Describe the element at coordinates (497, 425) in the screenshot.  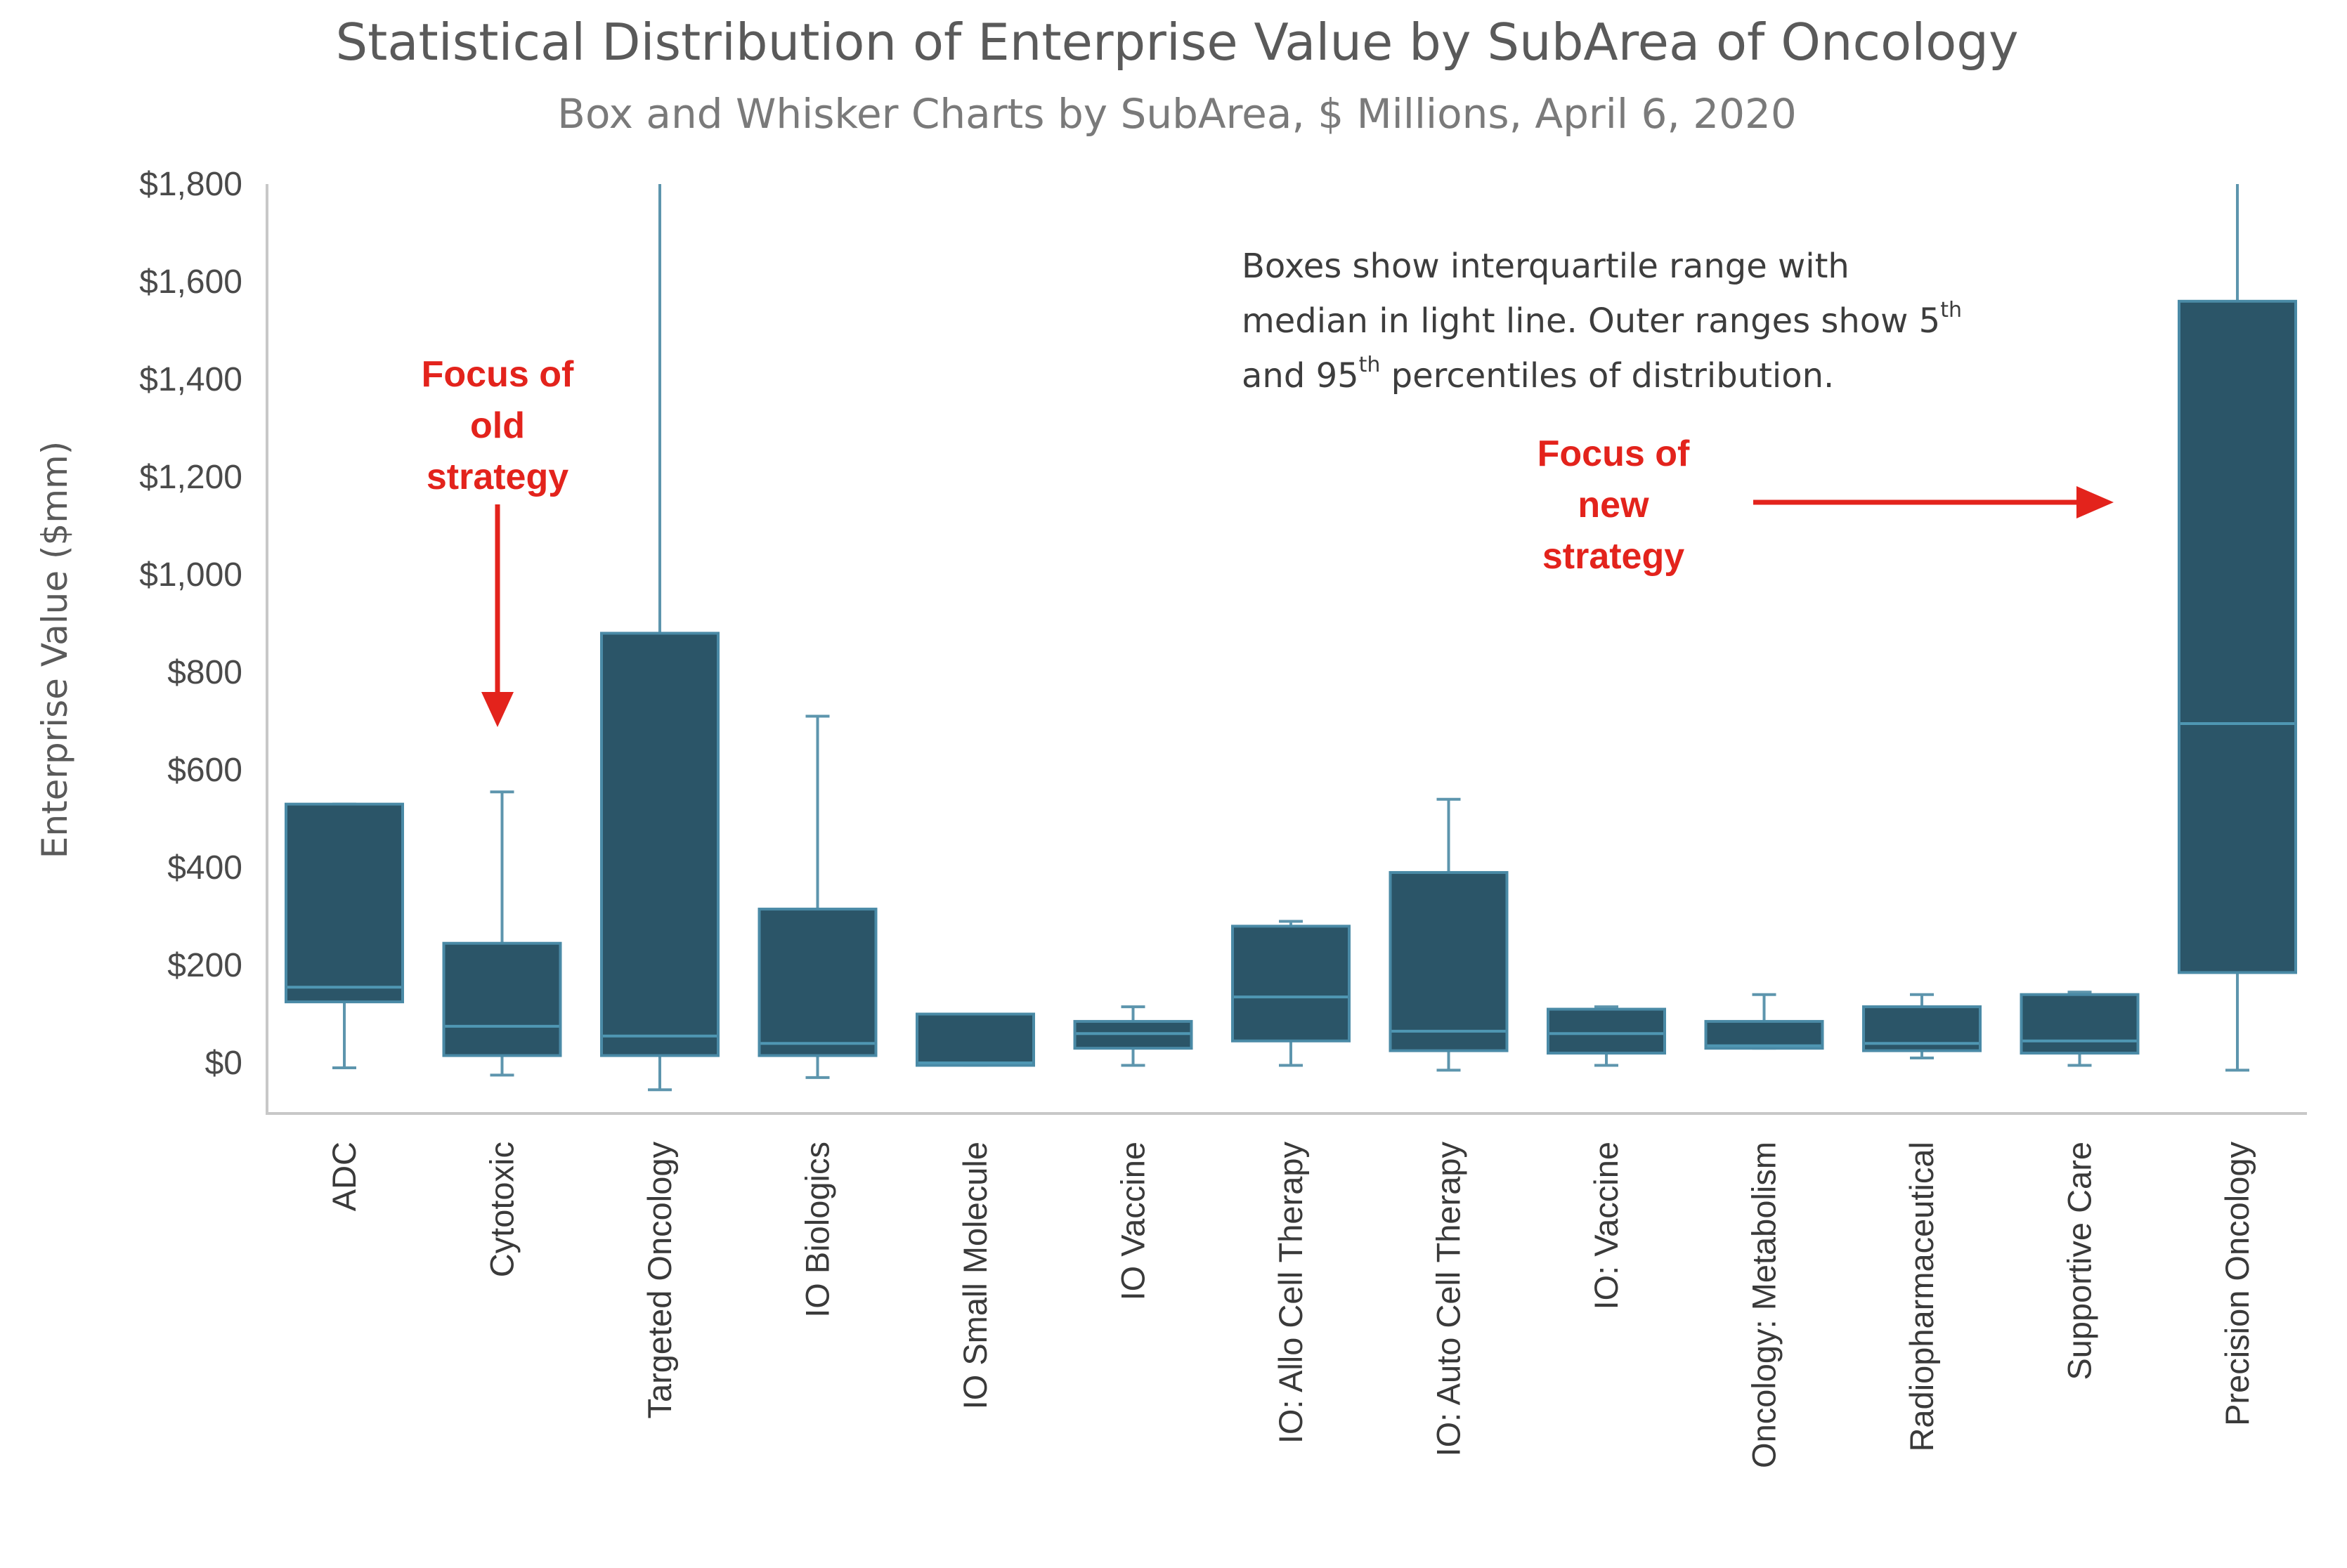
I see `callout-old-line-2: old` at that location.